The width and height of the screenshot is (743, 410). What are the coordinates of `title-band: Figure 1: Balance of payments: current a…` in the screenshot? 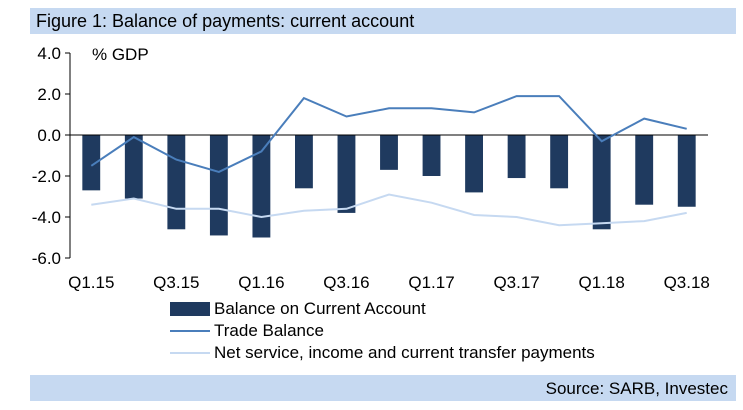 It's located at (383, 21).